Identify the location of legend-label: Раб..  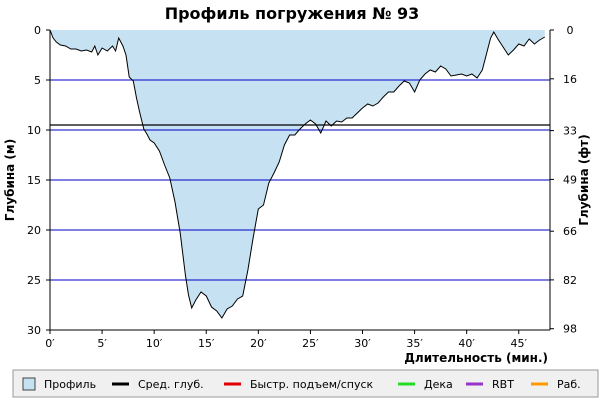
(569, 384).